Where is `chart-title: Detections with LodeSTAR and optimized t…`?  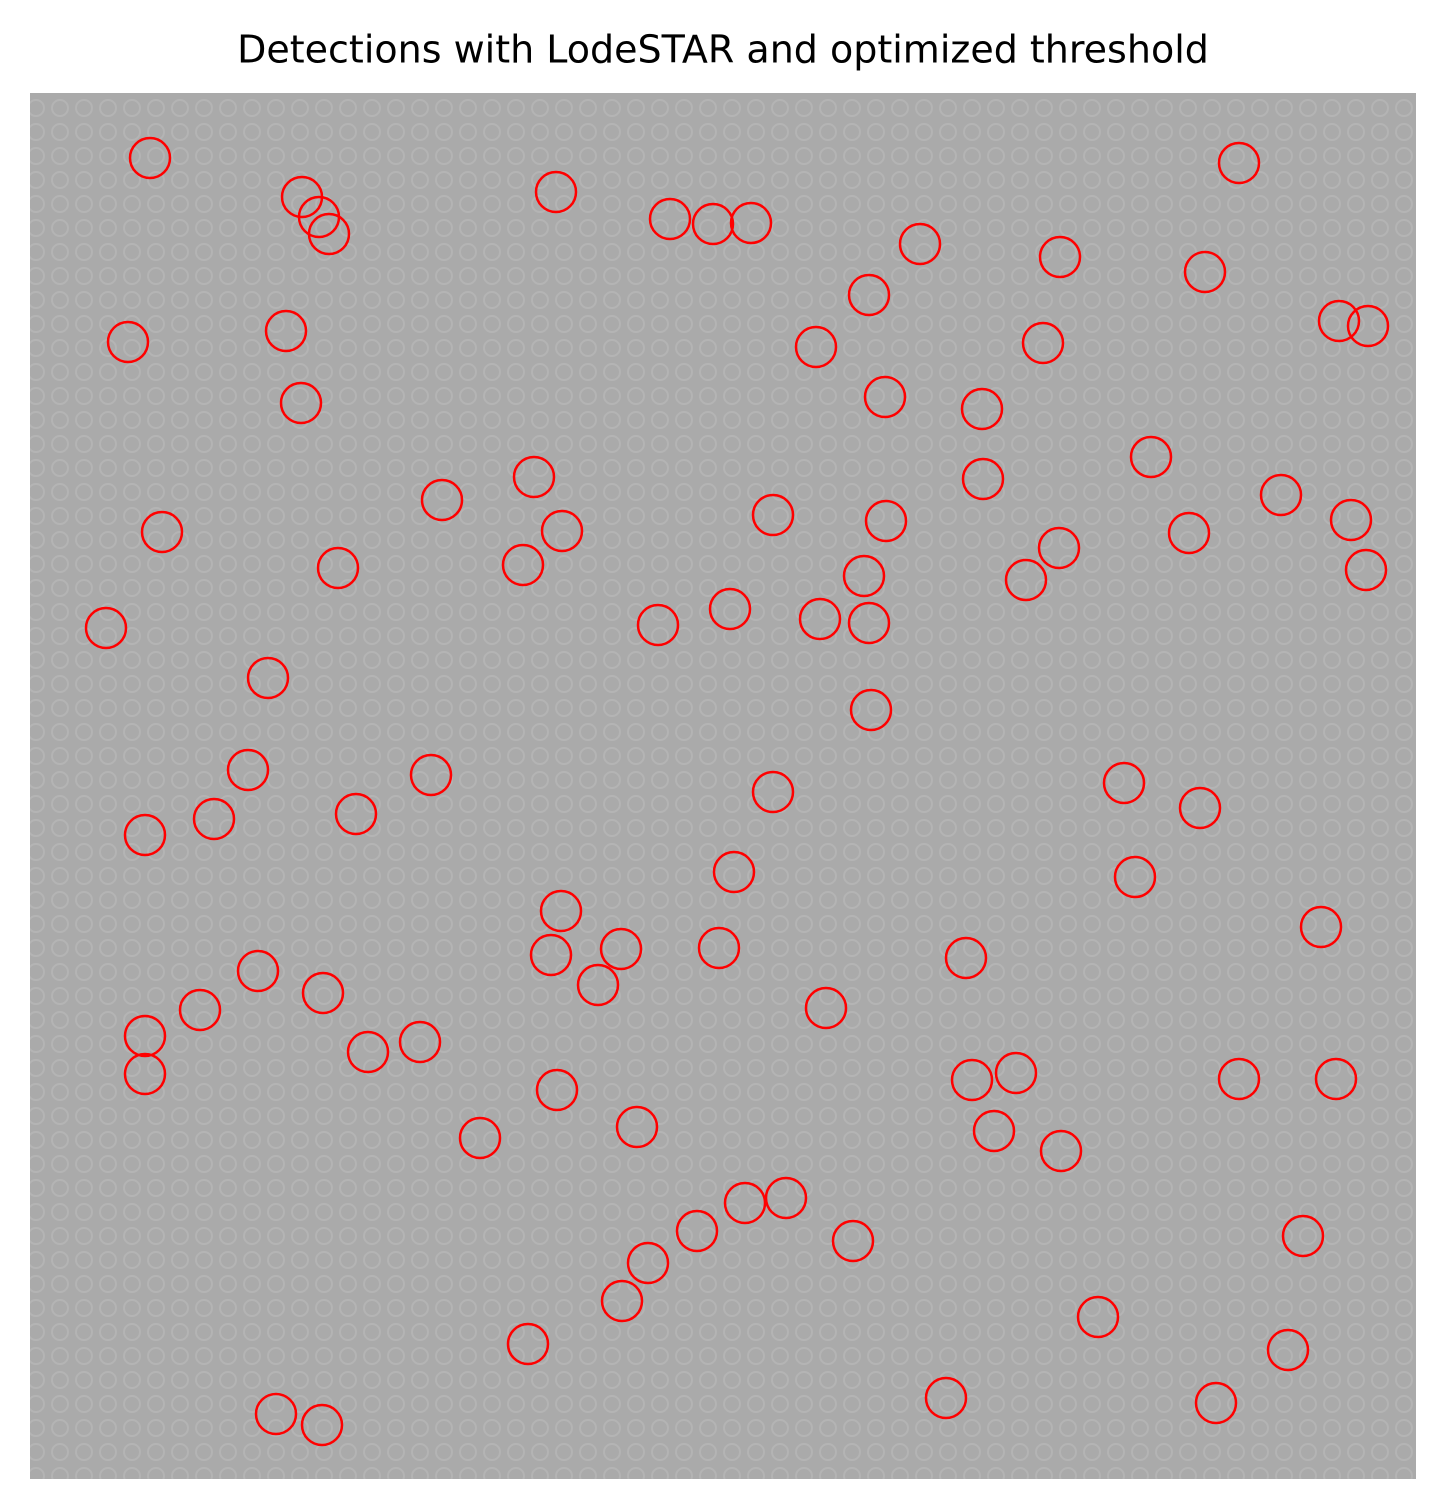
chart-title: Detections with LodeSTAR and optimized t… is located at coordinates (723, 50).